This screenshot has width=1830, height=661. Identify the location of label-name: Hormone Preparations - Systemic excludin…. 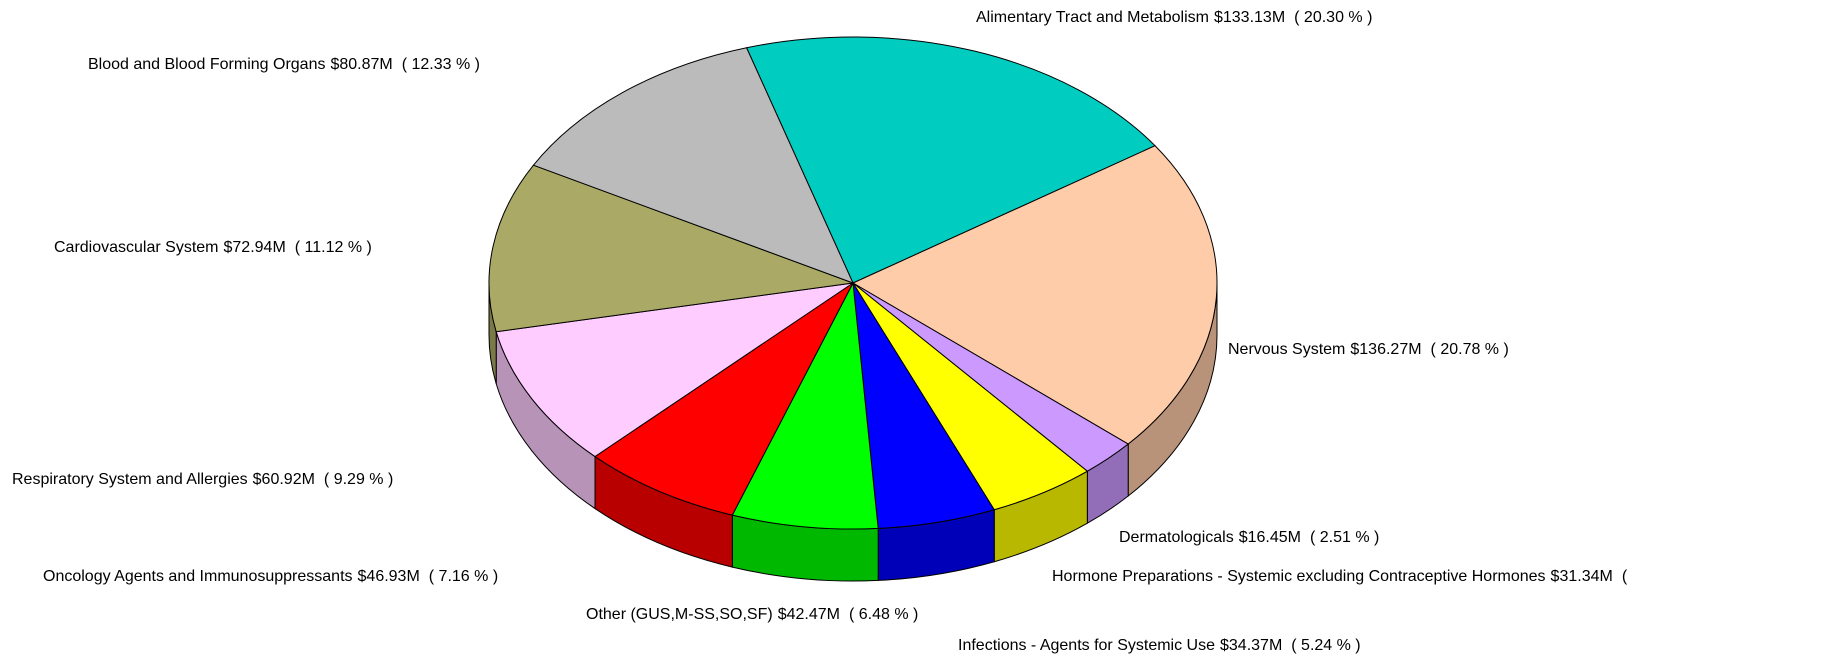
(1299, 576).